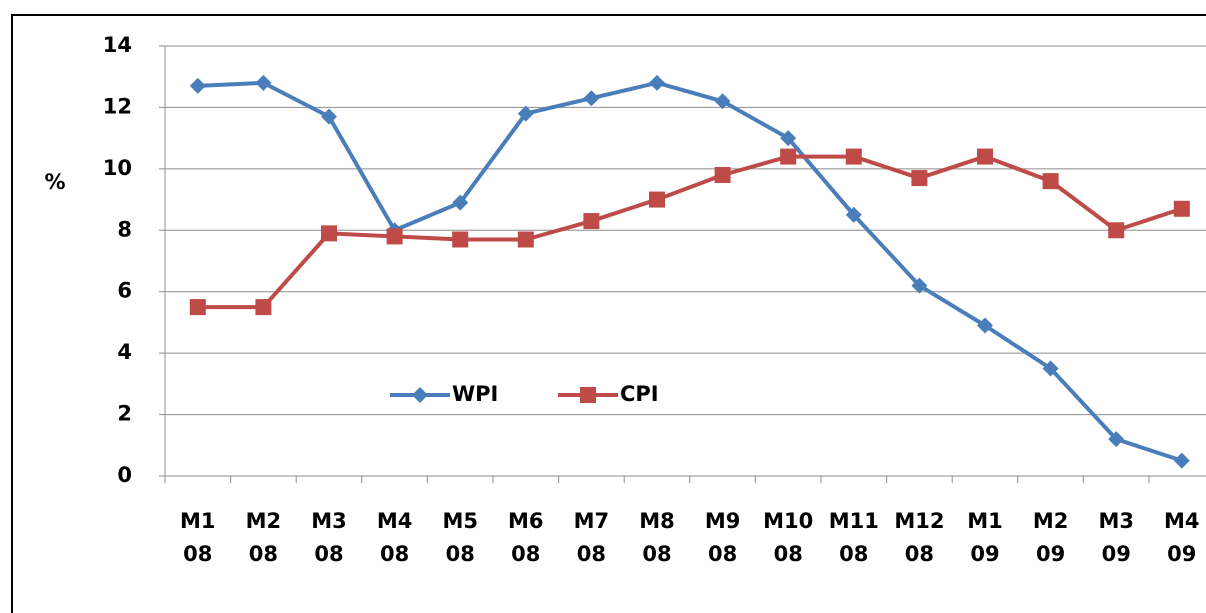  Describe the element at coordinates (788, 521) in the screenshot. I see `x-tick-label: M10` at that location.